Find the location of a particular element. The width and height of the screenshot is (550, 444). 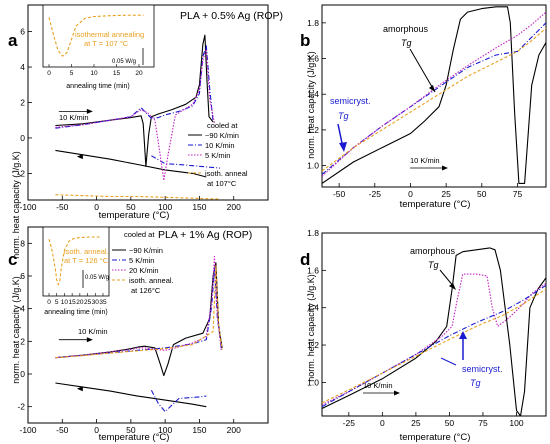

panel-d-semicryst: semicryst. is located at coordinates (482, 369).